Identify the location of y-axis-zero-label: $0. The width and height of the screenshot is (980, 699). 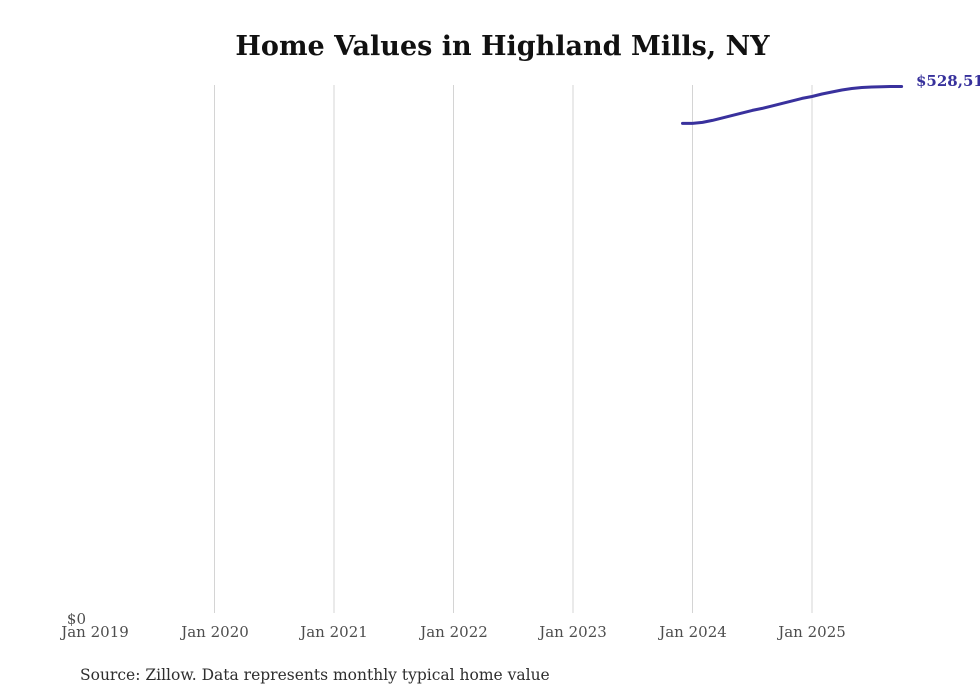
(76, 619).